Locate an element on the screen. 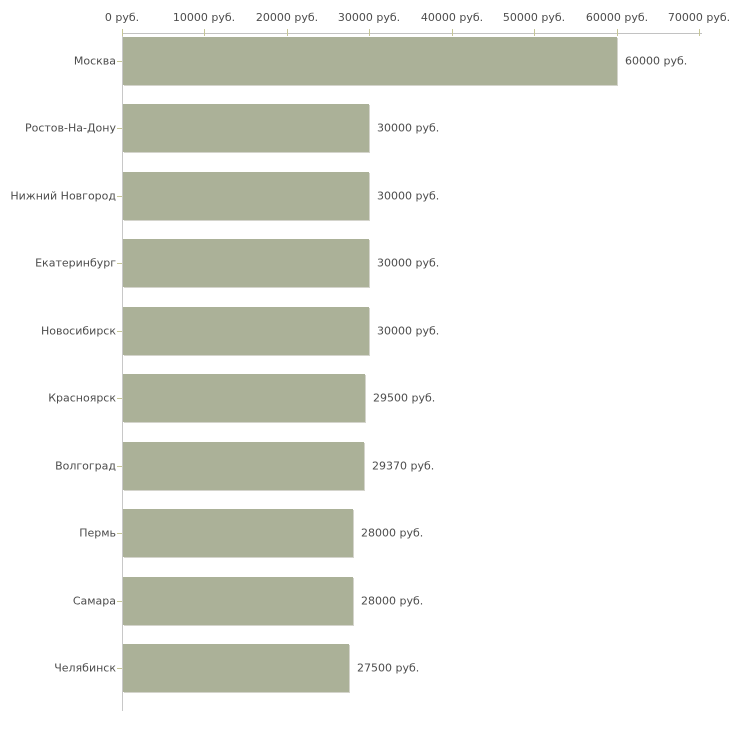 The width and height of the screenshot is (730, 730). x-axis-tick-label: 0 руб. is located at coordinates (122, 17).